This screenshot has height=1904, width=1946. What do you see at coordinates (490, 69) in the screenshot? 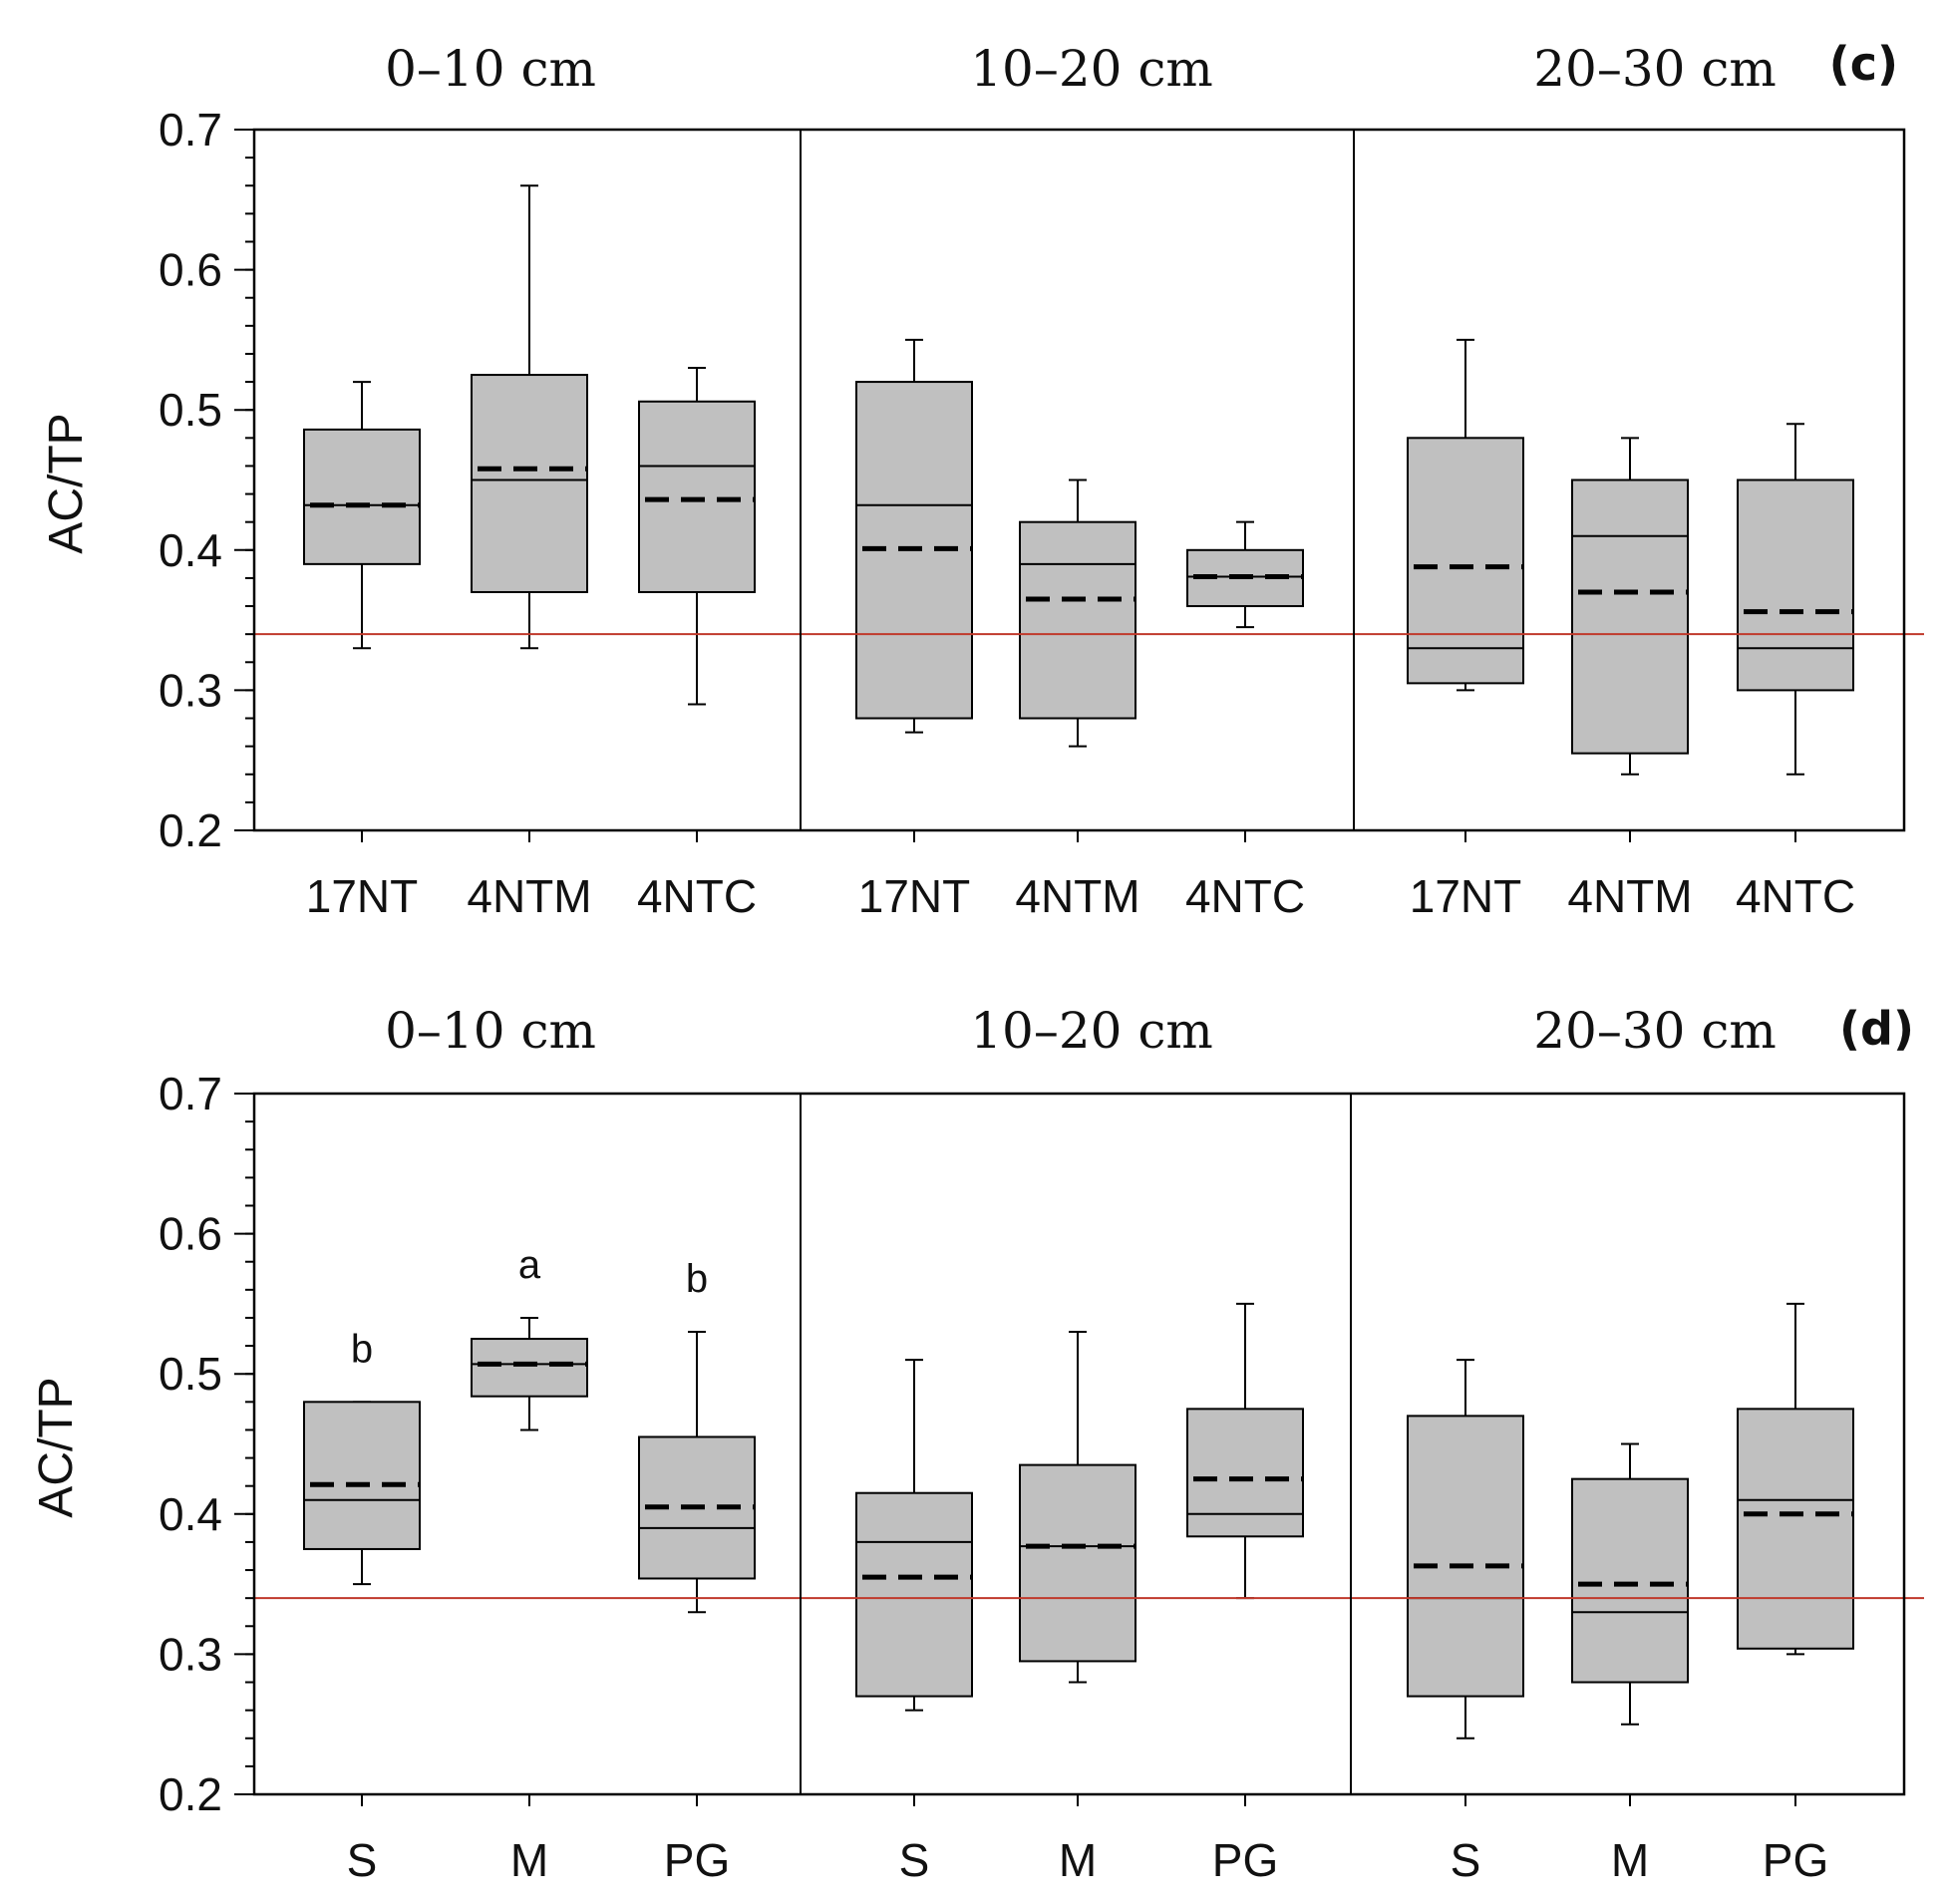
I see `depth-label-c-0: 0–10 cm` at bounding box center [490, 69].